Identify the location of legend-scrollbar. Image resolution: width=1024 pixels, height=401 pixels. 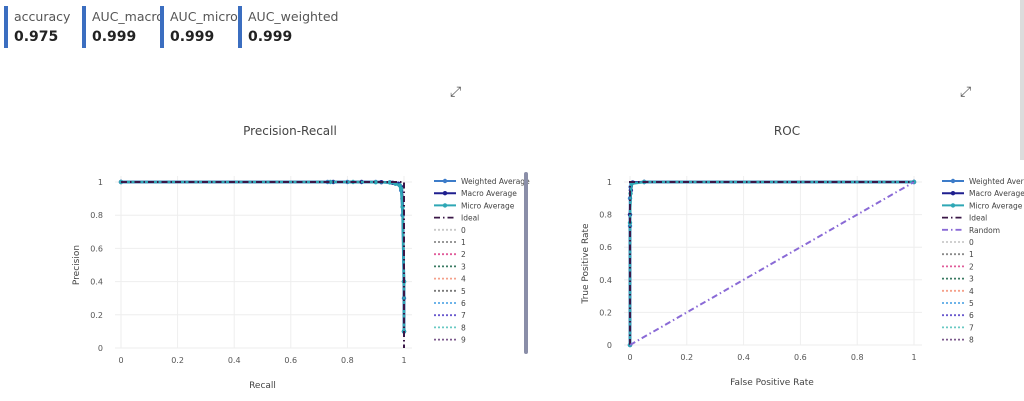
(526, 263).